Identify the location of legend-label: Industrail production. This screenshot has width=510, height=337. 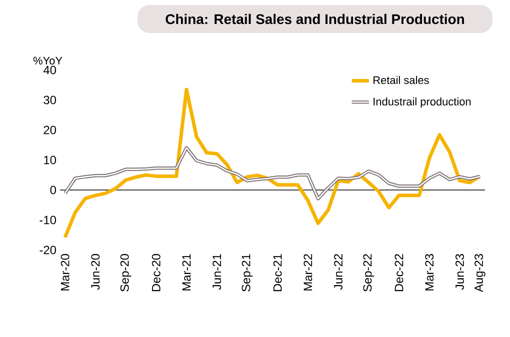
(422, 102).